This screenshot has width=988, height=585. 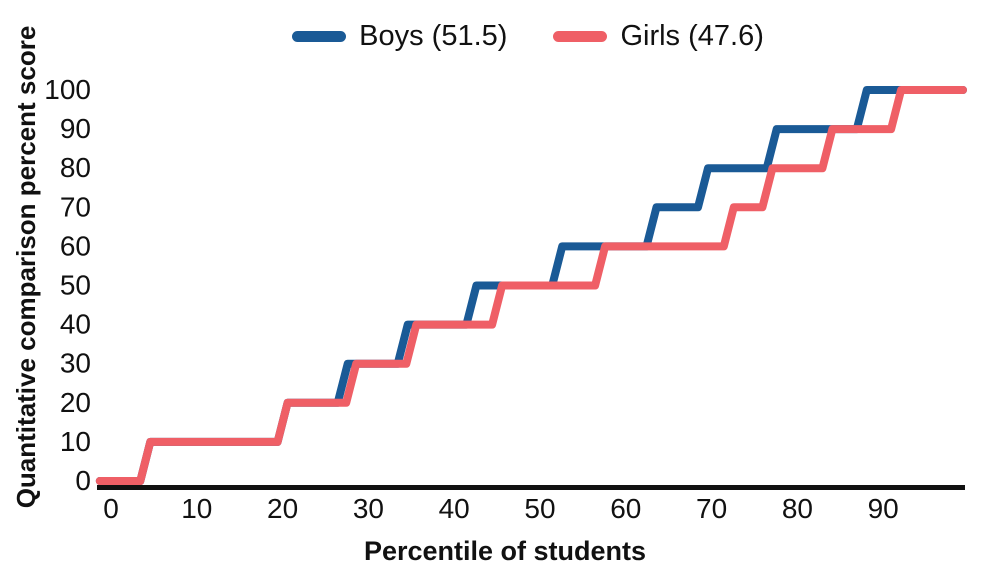 What do you see at coordinates (580, 36) in the screenshot?
I see `girls-line-swatch` at bounding box center [580, 36].